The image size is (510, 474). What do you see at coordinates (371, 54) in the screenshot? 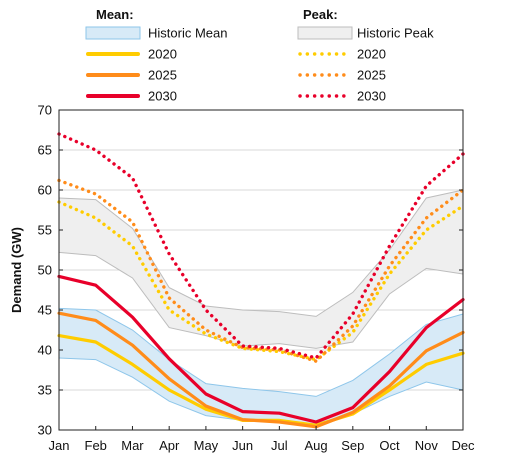
I see `legend-label-peak-2020: 2020` at bounding box center [371, 54].